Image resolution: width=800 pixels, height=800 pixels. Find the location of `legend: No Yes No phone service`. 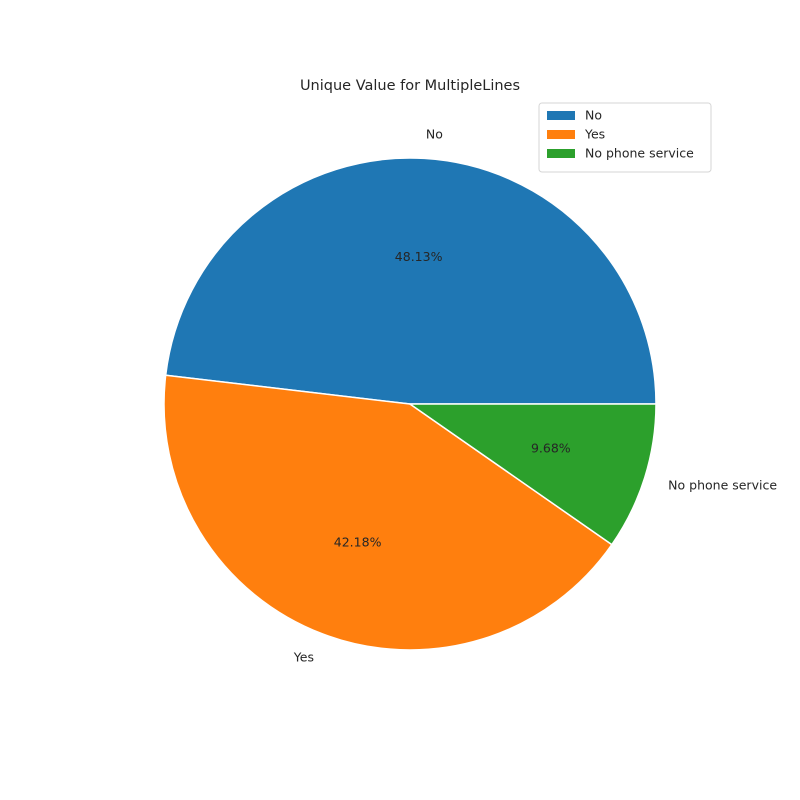

legend: No Yes No phone service is located at coordinates (625, 137).